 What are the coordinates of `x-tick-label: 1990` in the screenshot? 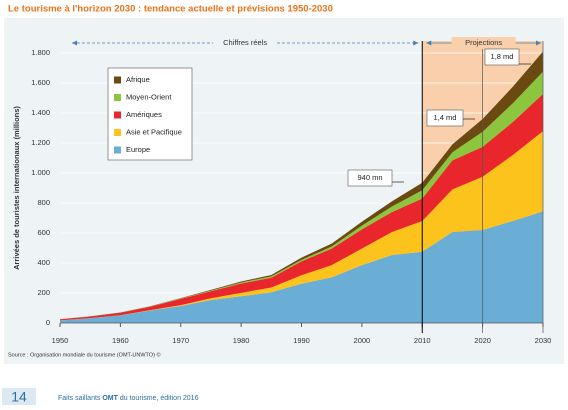 It's located at (301, 340).